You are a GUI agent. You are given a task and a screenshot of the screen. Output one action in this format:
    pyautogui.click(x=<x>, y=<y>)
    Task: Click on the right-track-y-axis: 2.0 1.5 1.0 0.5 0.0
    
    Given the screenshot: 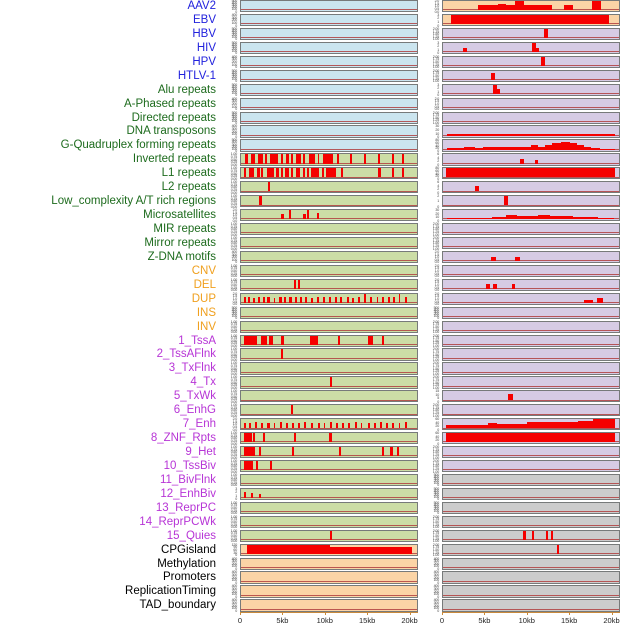 What is the action you would take?
    pyautogui.click(x=430, y=285)
    